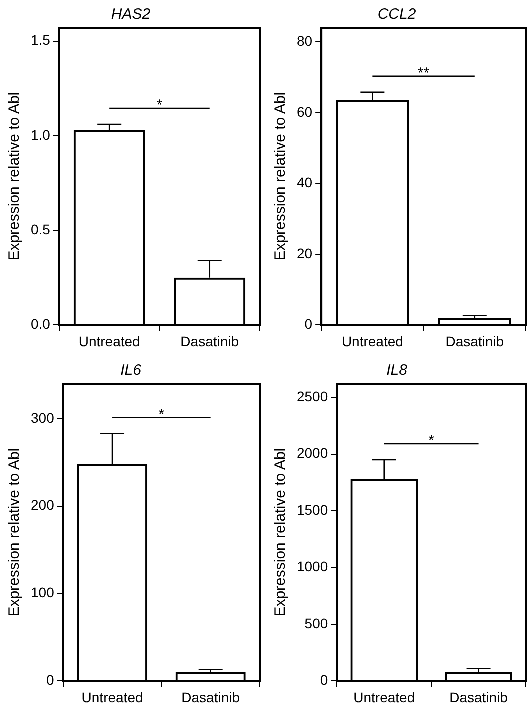 The height and width of the screenshot is (713, 532). I want to click on y-tick-label: 2500, so click(312, 396).